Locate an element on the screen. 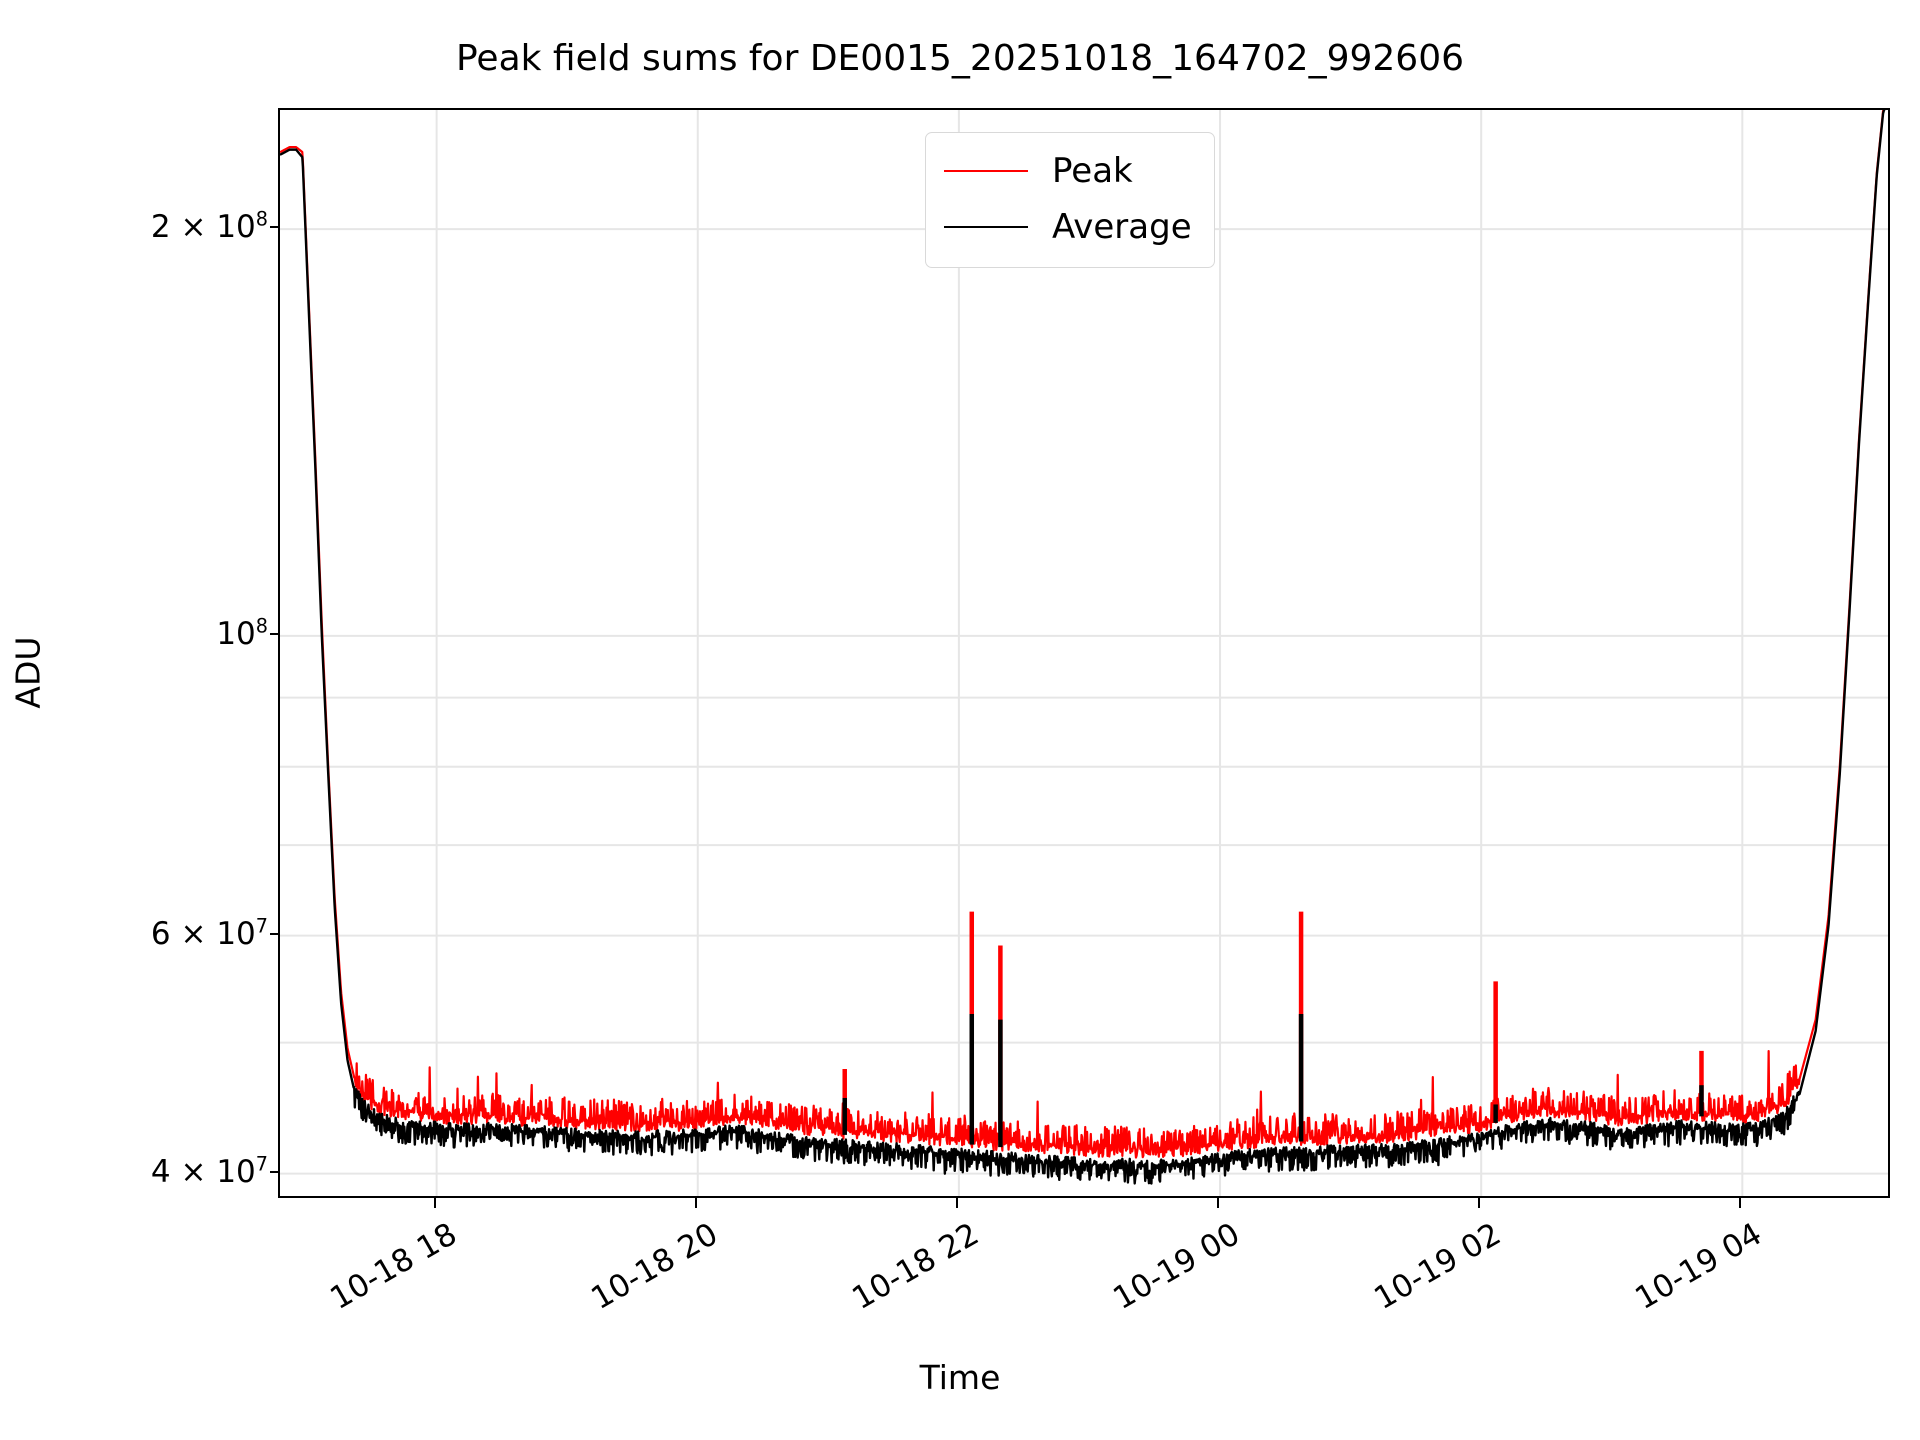  legend-line-icon-peak is located at coordinates (986, 171).